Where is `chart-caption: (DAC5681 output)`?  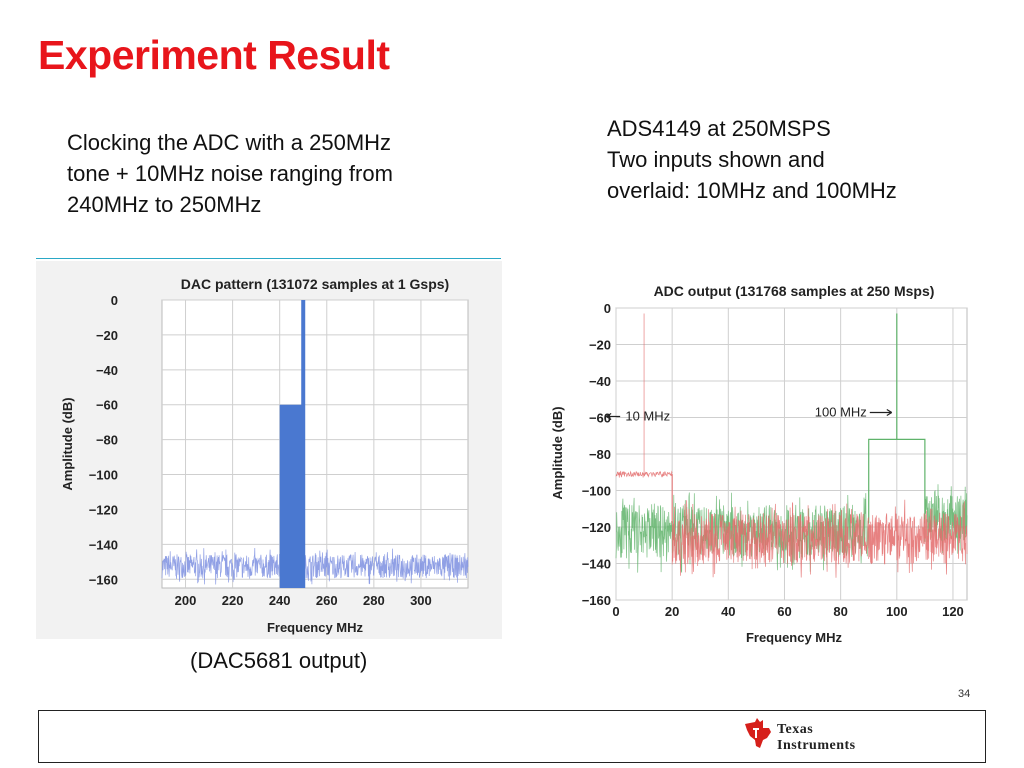
chart-caption: (DAC5681 output) is located at coordinates (279, 660).